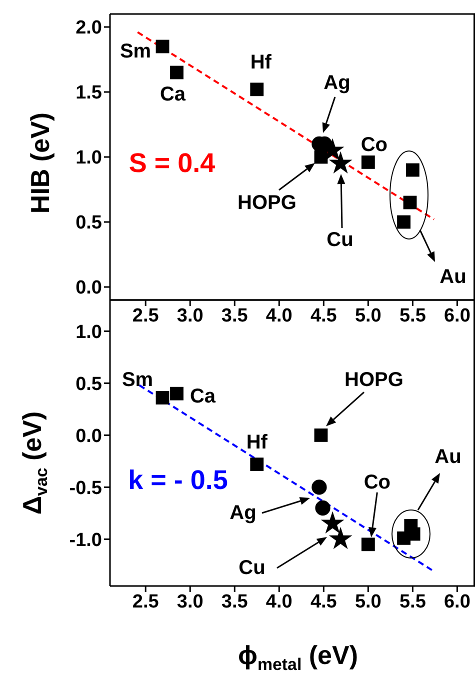 The image size is (476, 678). Describe the element at coordinates (298, 657) in the screenshot. I see `x-axis-title: ϕ$_{metal}$ (eV)` at that location.